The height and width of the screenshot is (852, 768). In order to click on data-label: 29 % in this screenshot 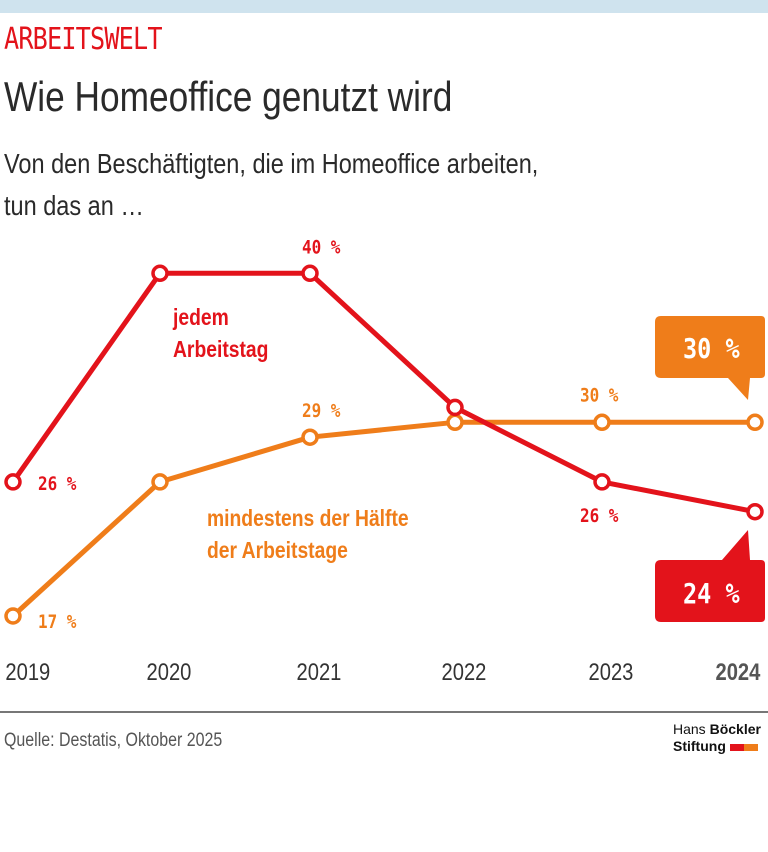, I will do `click(321, 412)`.